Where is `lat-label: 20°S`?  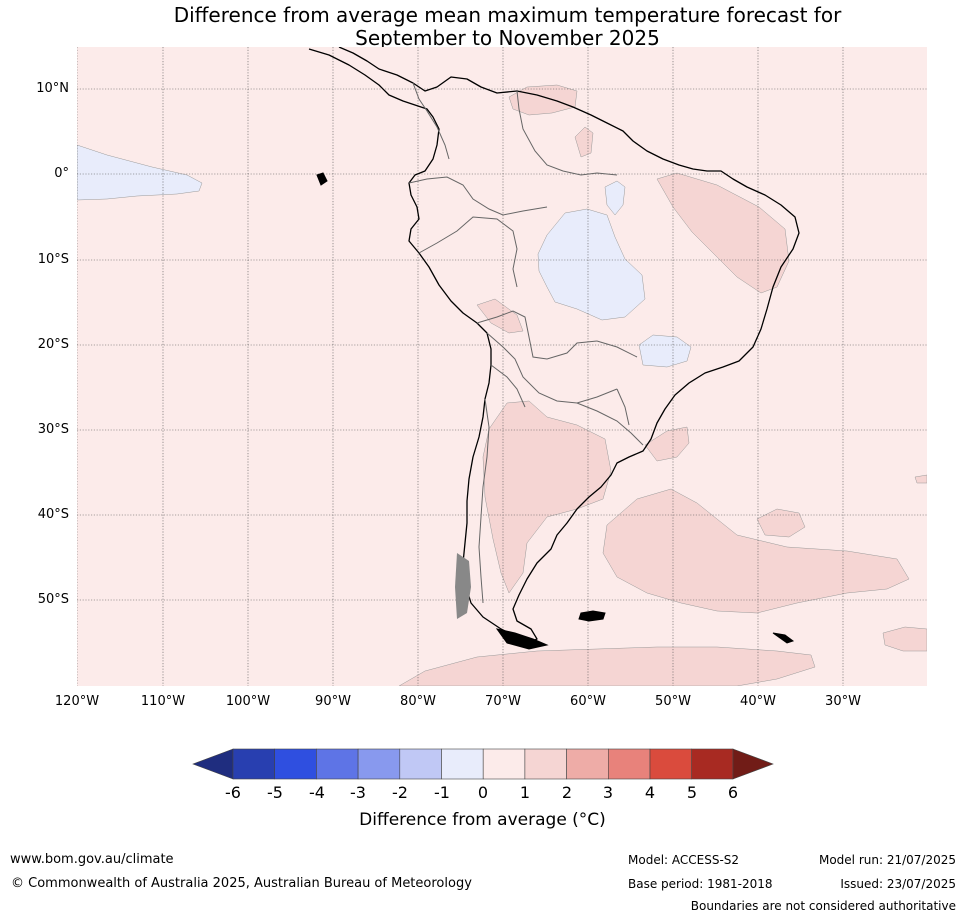
lat-label: 20°S is located at coordinates (53, 344).